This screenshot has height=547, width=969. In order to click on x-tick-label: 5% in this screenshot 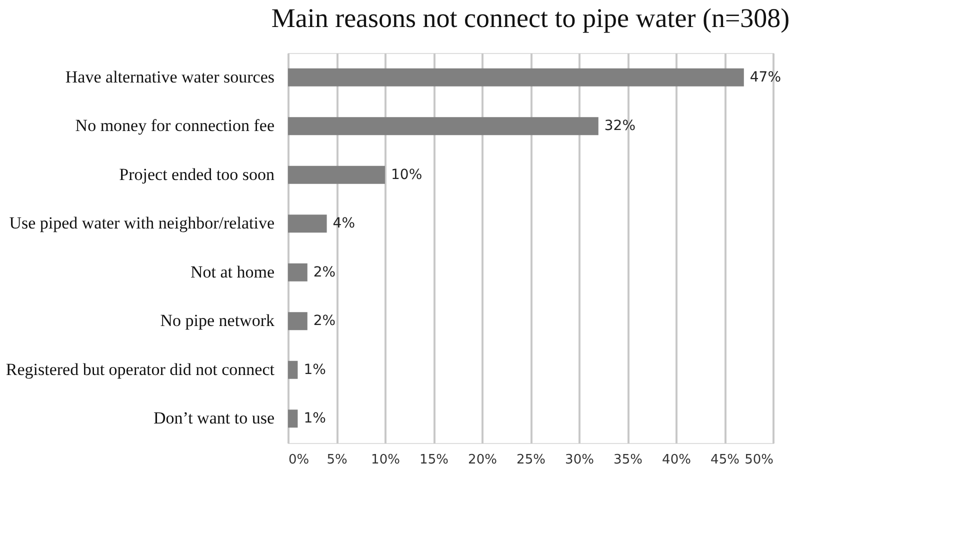, I will do `click(337, 460)`.